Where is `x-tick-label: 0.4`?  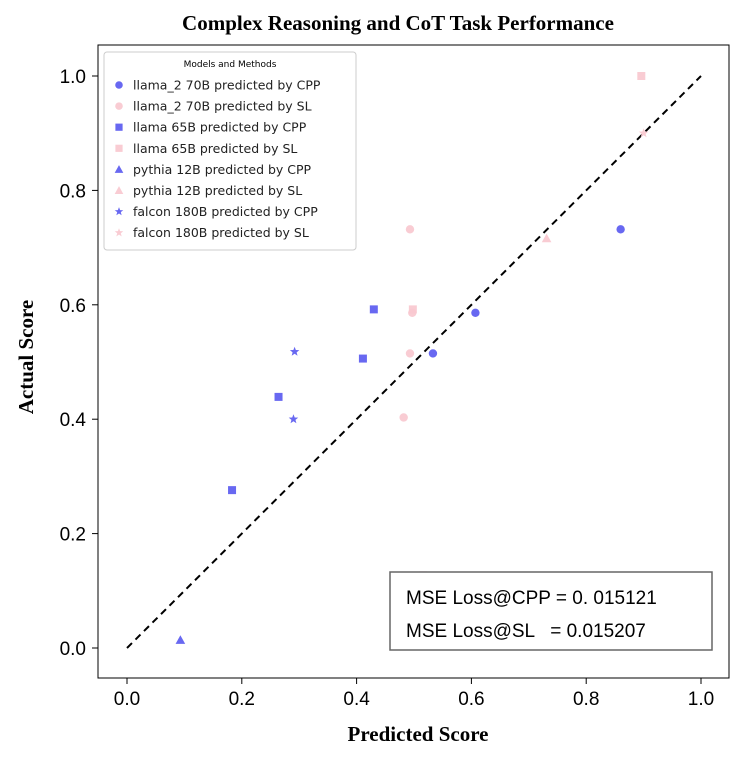
x-tick-label: 0.4 is located at coordinates (356, 699).